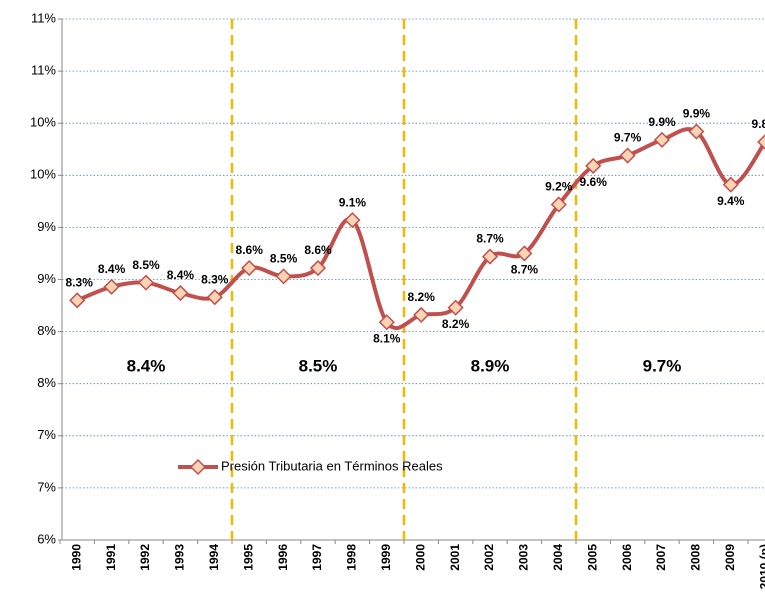  Describe the element at coordinates (420, 557) in the screenshot. I see `x-tick-label: 2000` at that location.